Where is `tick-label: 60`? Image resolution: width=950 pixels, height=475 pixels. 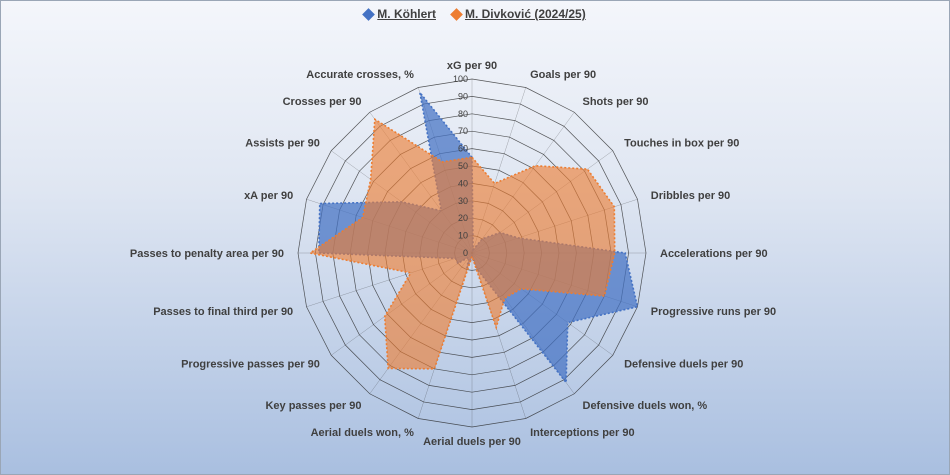 tick-label: 60 is located at coordinates (463, 149).